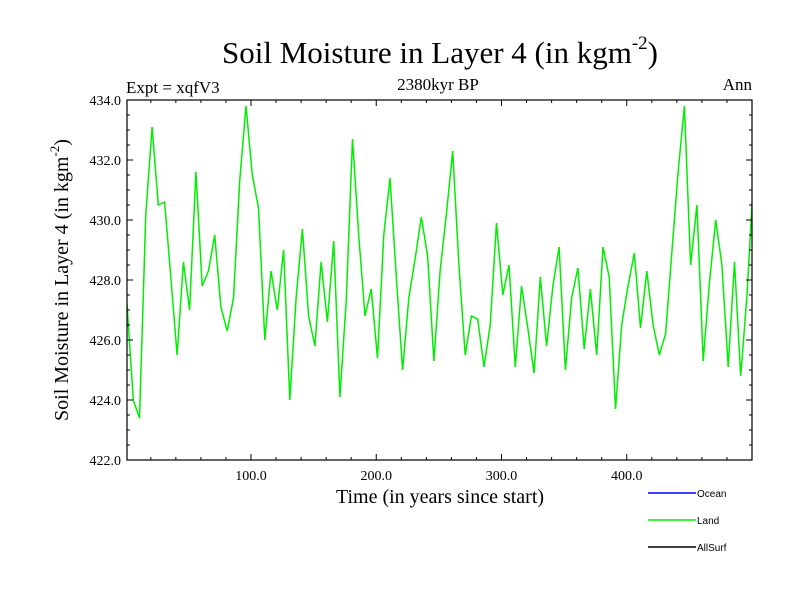 Image resolution: width=800 pixels, height=600 pixels. Describe the element at coordinates (106, 341) in the screenshot. I see `y-tick-label: 426.0` at that location.